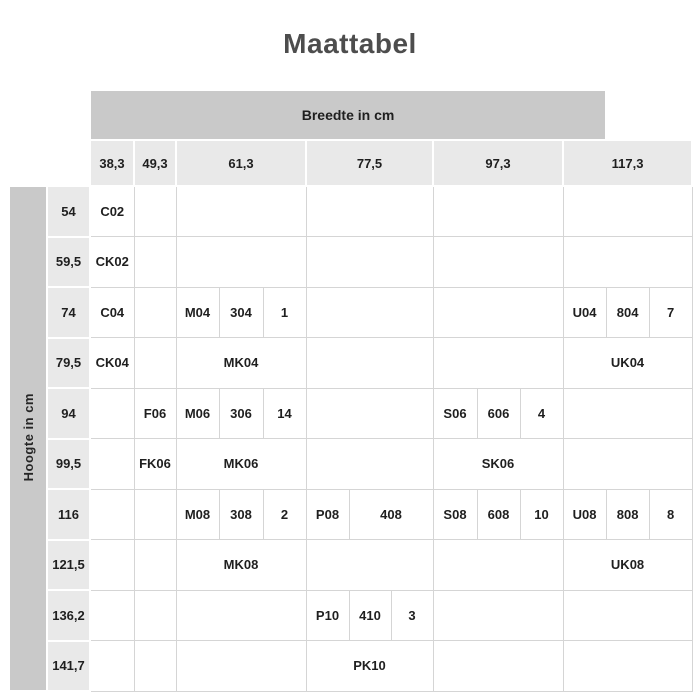  I want to click on size-cell: M06, so click(197, 413).